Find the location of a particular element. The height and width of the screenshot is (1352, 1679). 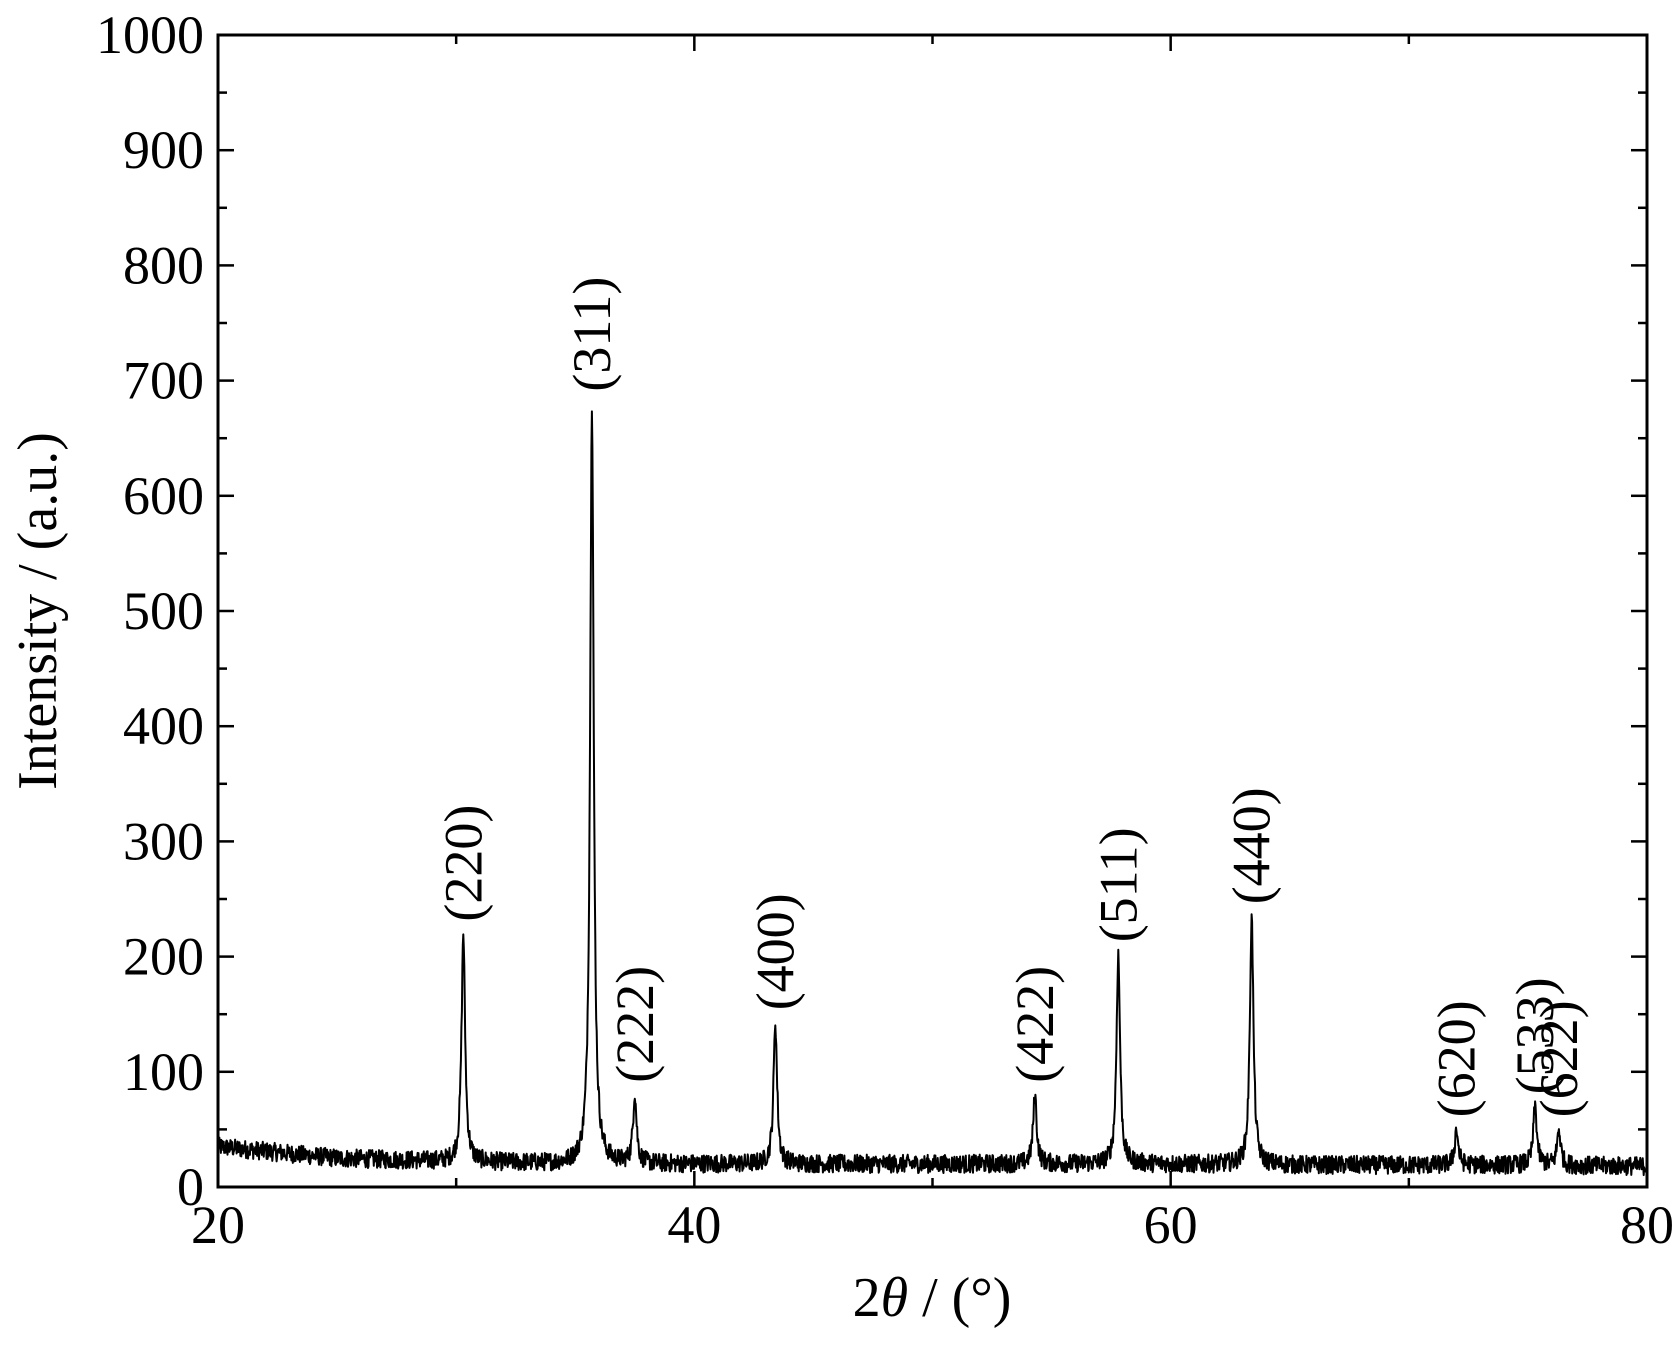

y-axis-title: Intensity / (a.u.) is located at coordinates (38, 611).